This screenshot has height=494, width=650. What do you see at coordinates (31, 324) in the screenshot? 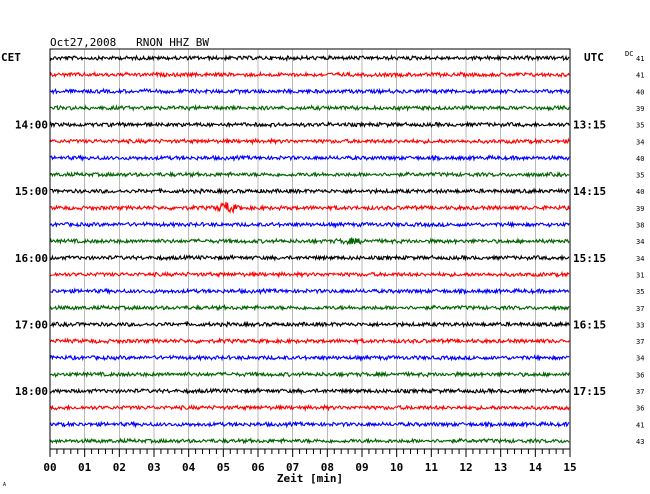
I see `cet-hour-label: 17:00` at bounding box center [31, 324].